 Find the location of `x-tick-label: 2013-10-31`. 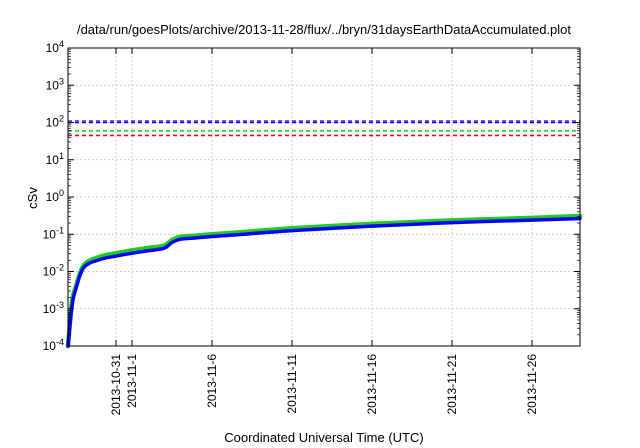

x-tick-label: 2013-10-31 is located at coordinates (116, 385).